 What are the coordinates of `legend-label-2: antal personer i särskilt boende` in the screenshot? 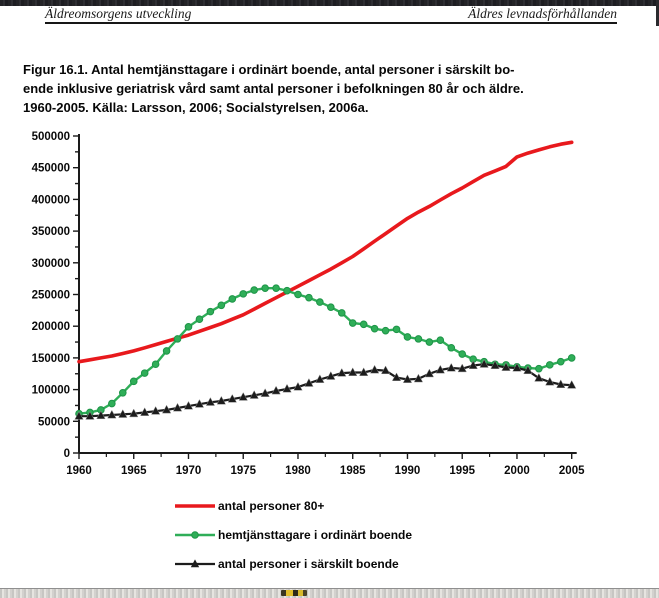 It's located at (308, 564).